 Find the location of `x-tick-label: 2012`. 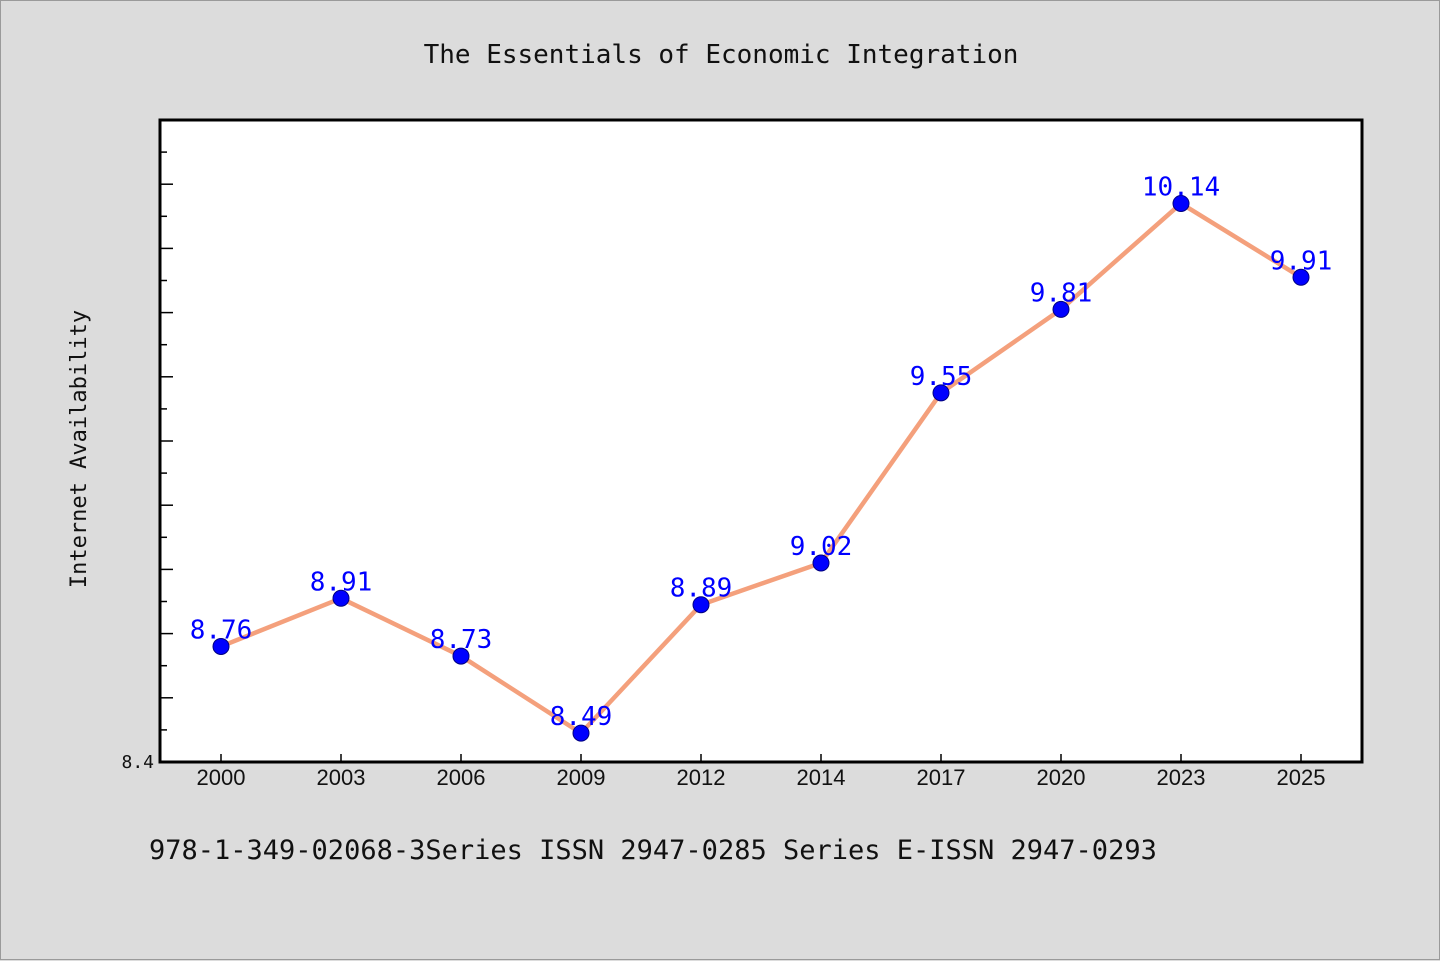

x-tick-label: 2012 is located at coordinates (701, 777).